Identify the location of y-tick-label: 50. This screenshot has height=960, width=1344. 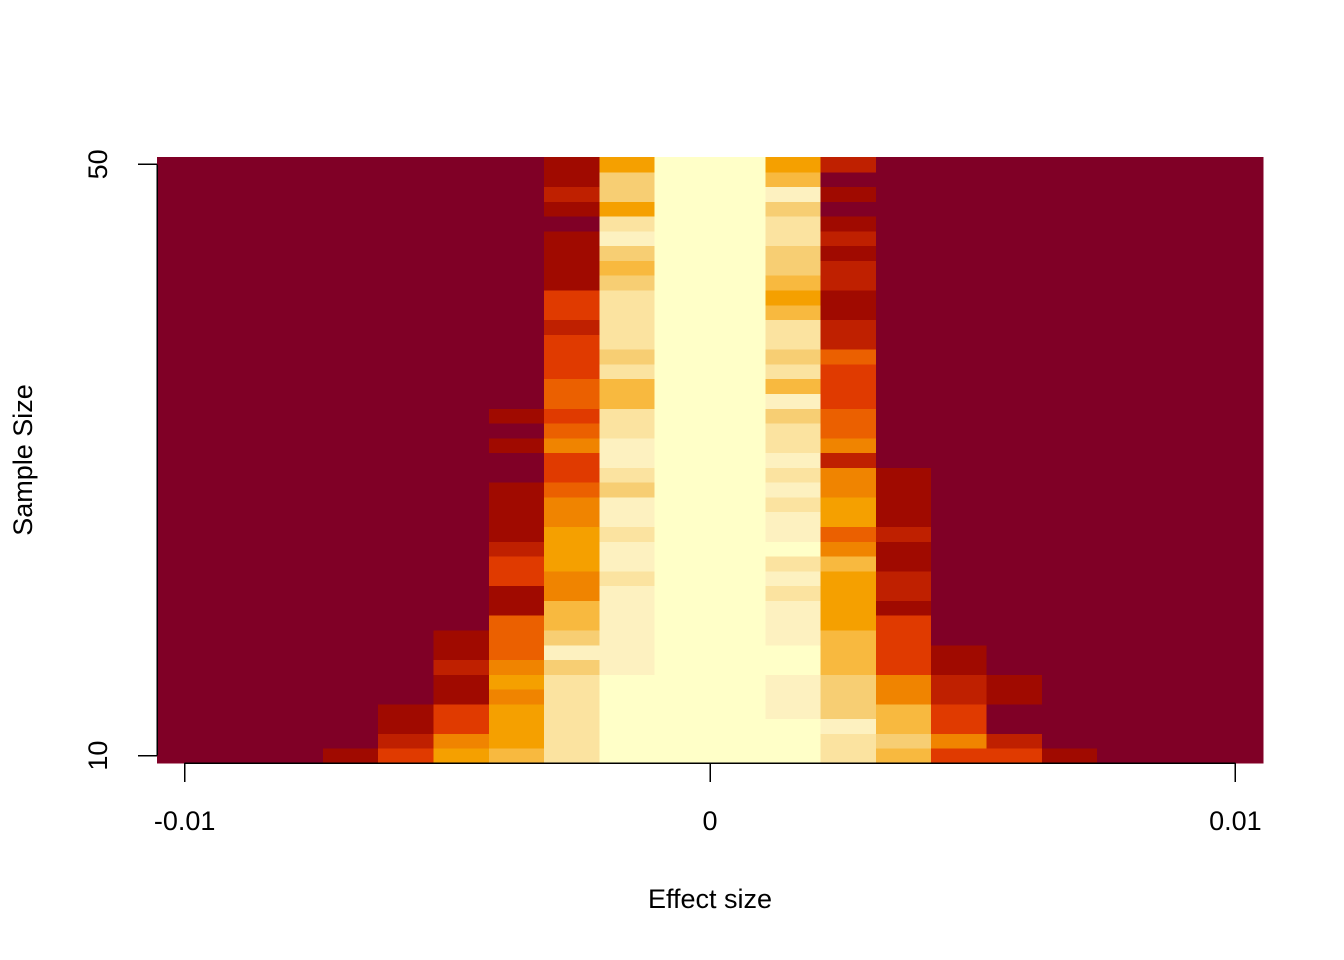
(98, 164).